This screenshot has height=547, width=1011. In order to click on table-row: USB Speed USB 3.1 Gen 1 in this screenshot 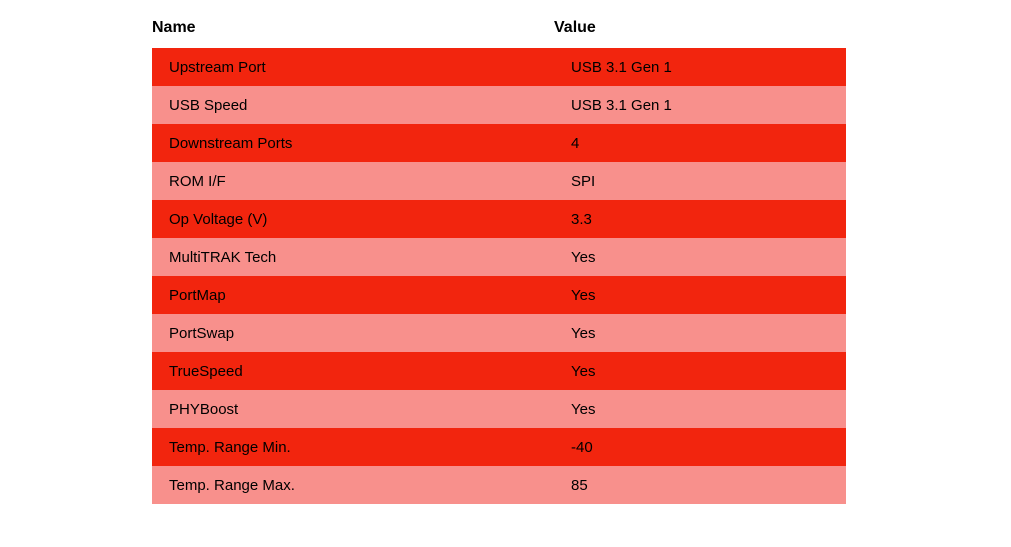, I will do `click(499, 105)`.